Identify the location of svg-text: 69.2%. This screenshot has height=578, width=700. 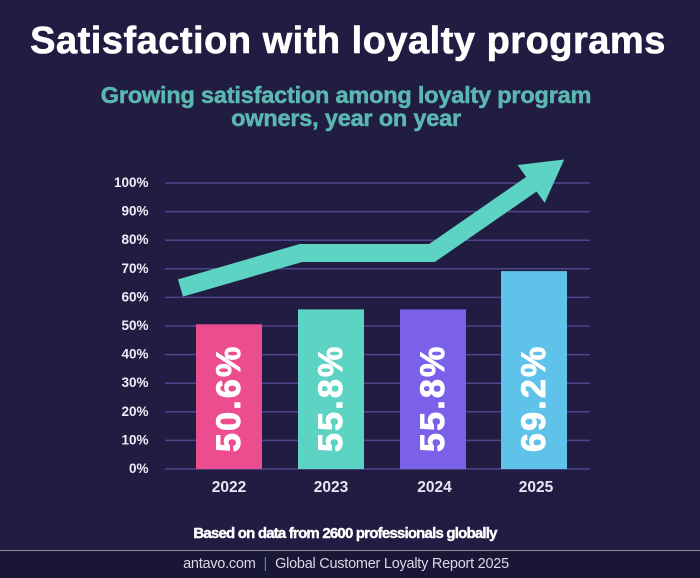
(534, 398).